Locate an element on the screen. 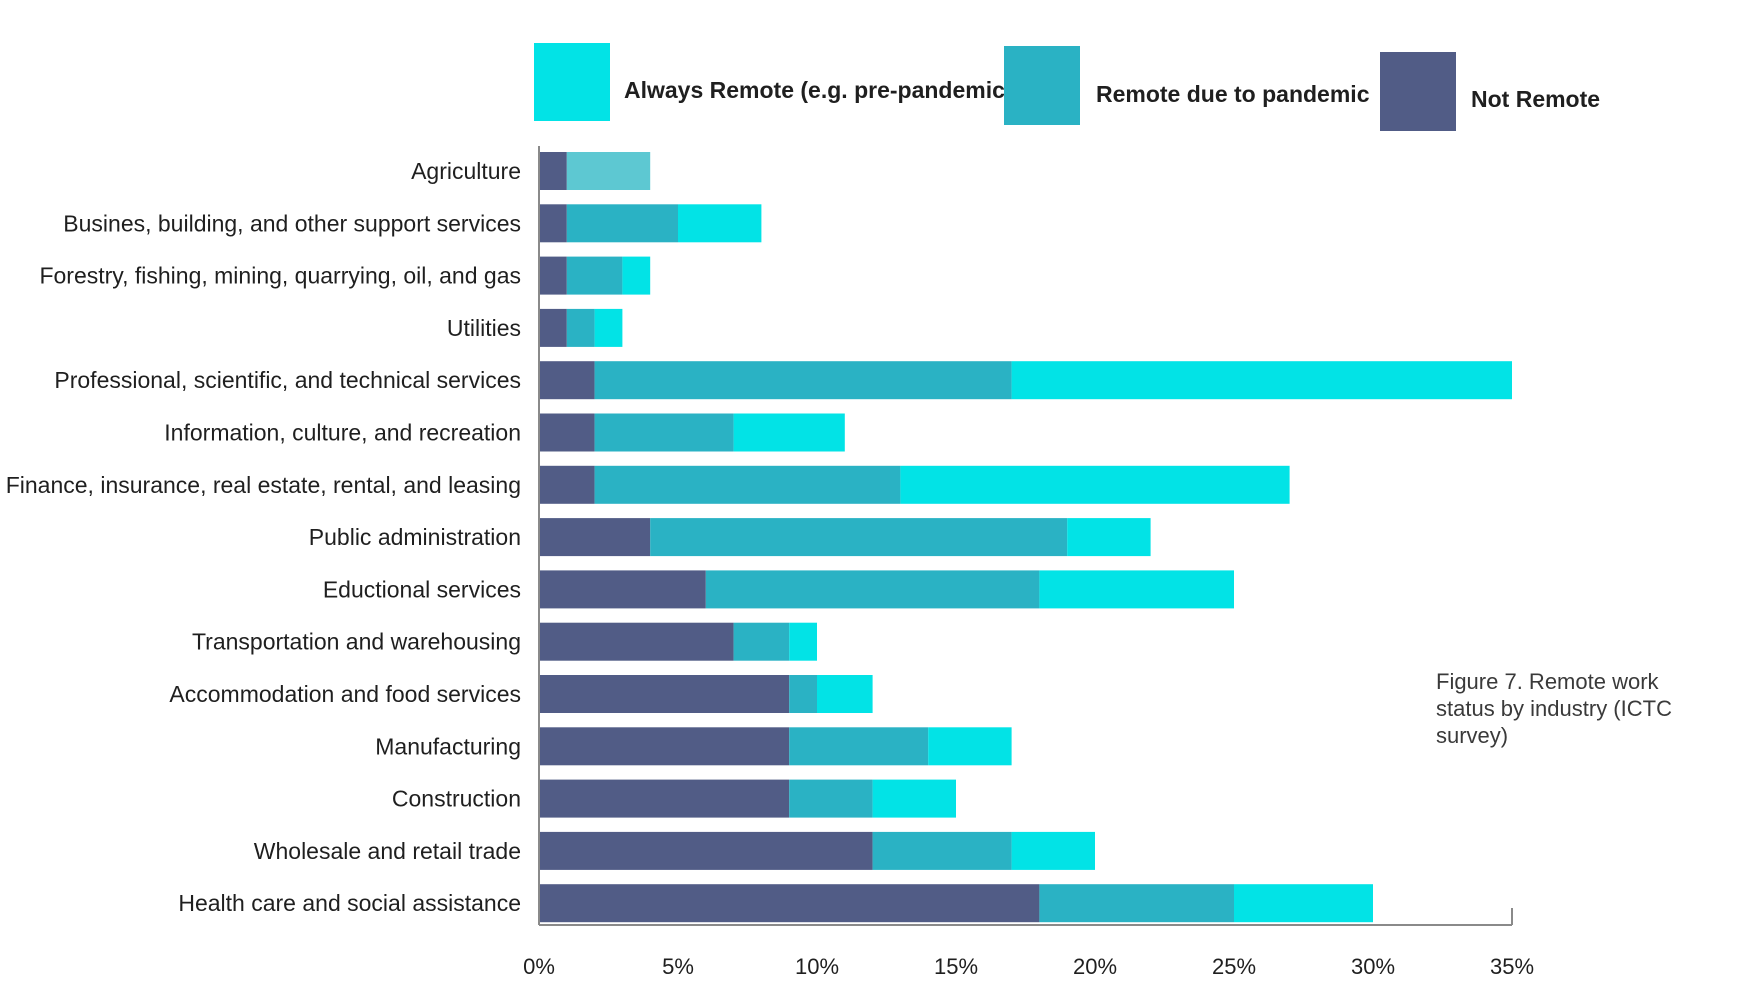 This screenshot has width=1743, height=990. x-tick-label-5: 5% is located at coordinates (678, 966).